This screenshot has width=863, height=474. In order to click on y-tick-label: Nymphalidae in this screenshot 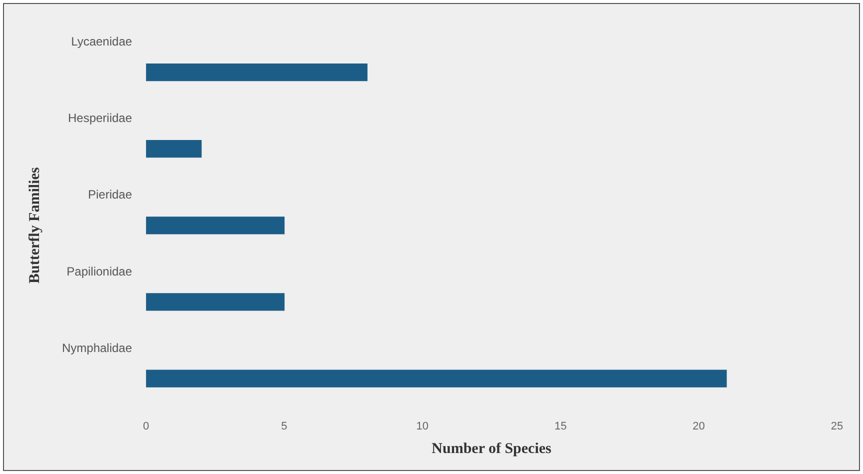, I will do `click(97, 347)`.